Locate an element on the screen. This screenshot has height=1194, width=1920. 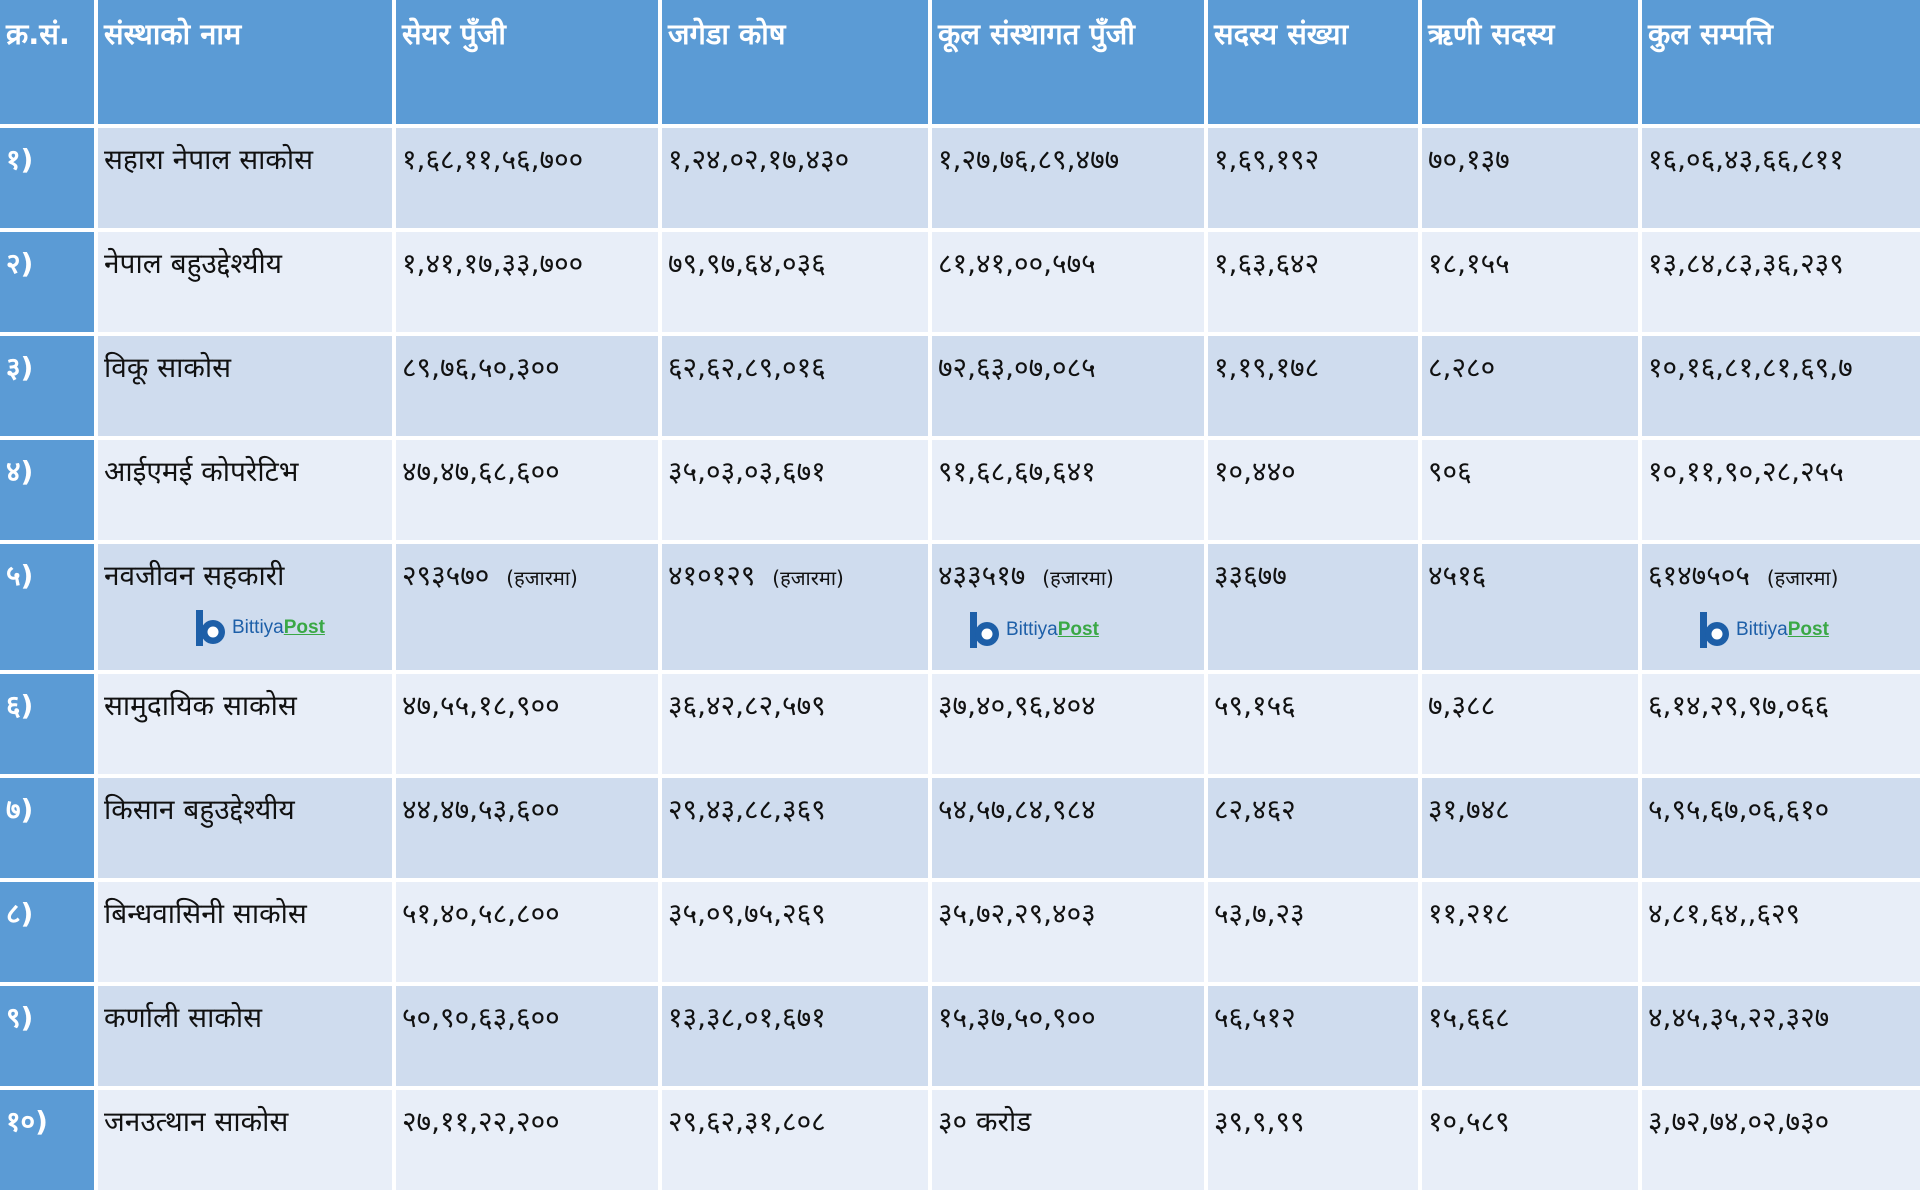
total-capital-cell: ३० करोड is located at coordinates (1068, 1140).